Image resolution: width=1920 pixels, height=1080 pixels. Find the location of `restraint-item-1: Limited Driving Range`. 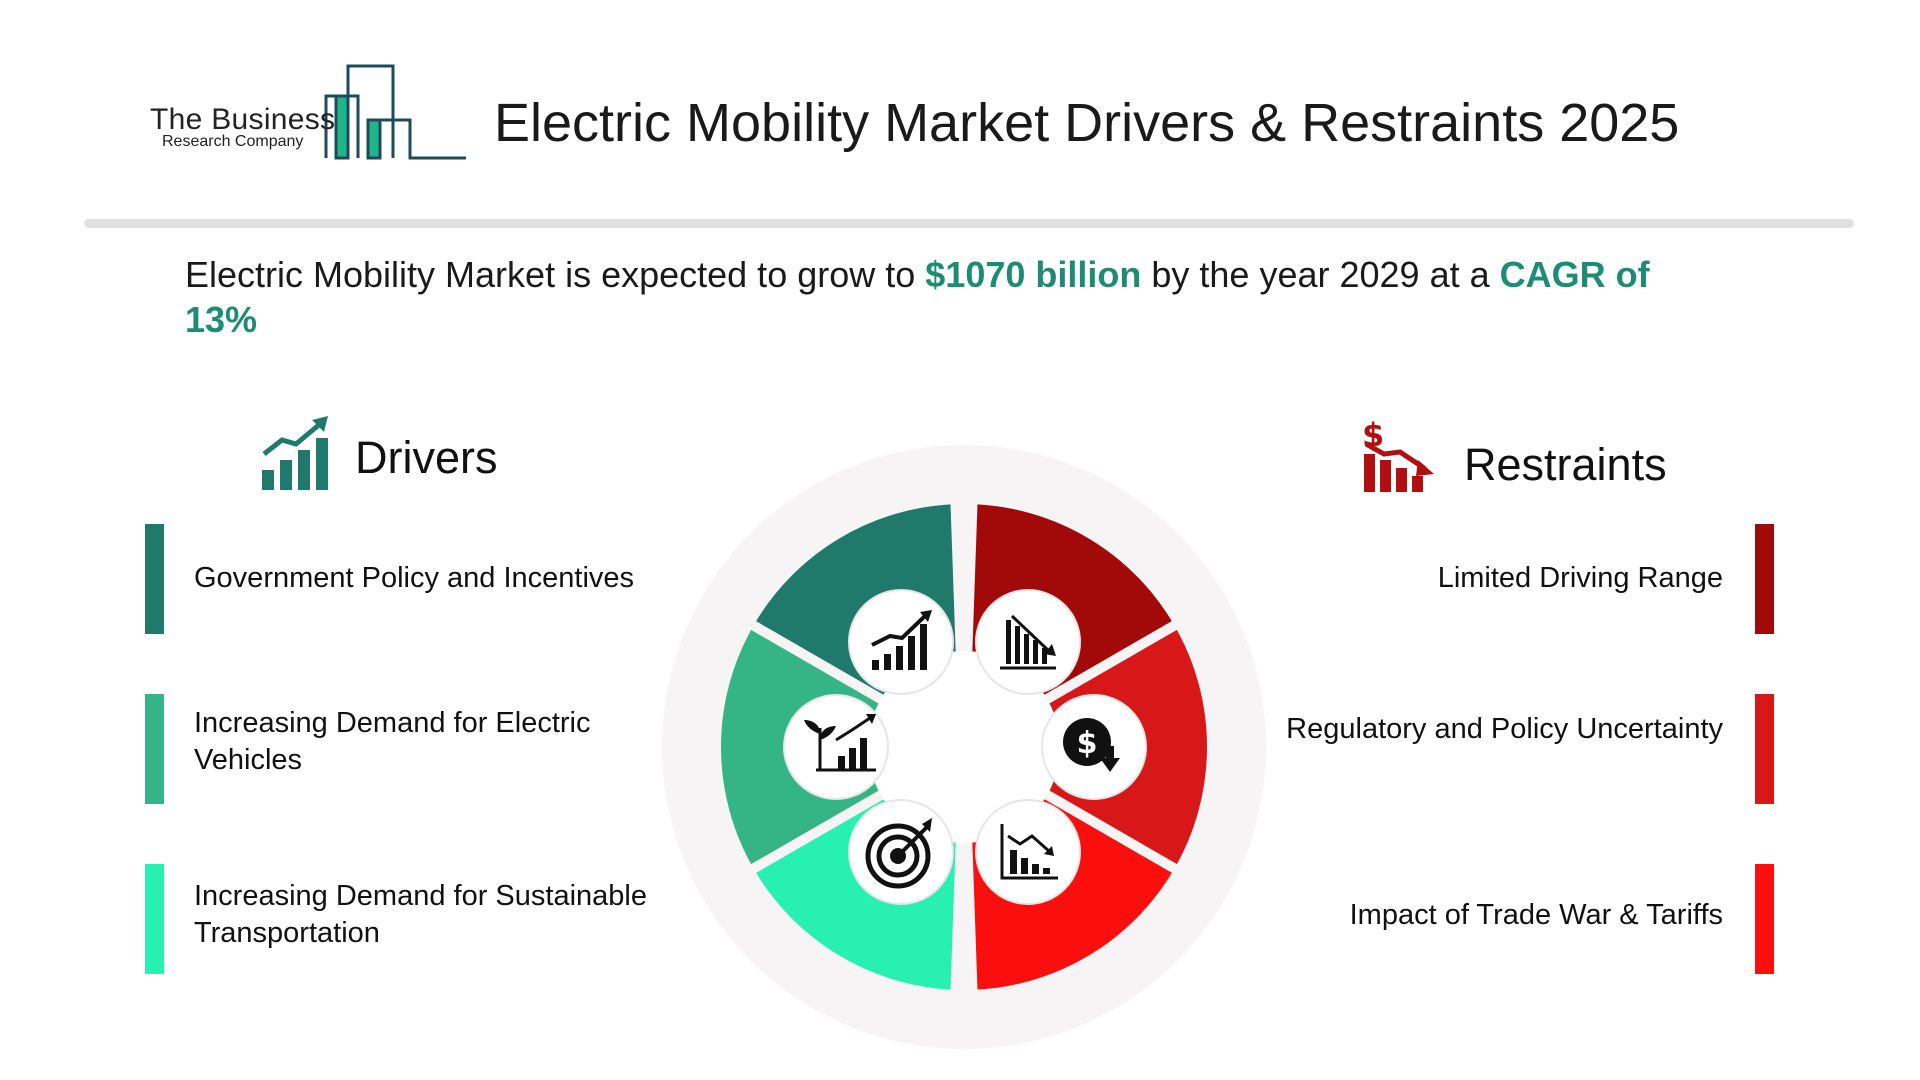

restraint-item-1: Limited Driving Range is located at coordinates (1580, 578).